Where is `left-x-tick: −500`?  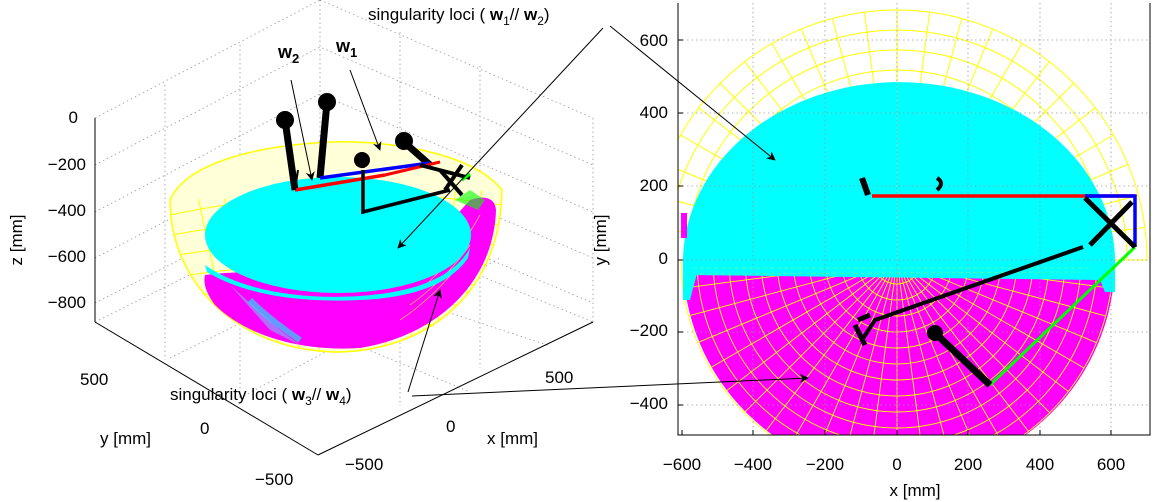
left-x-tick: −500 is located at coordinates (364, 464).